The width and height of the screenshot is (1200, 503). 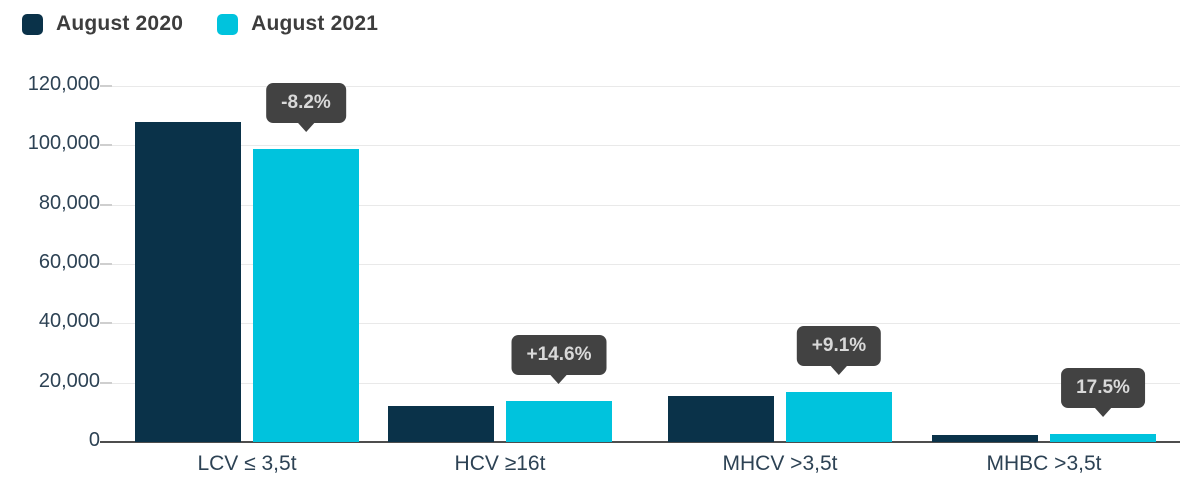 What do you see at coordinates (646, 442) in the screenshot?
I see `x-axis-line` at bounding box center [646, 442].